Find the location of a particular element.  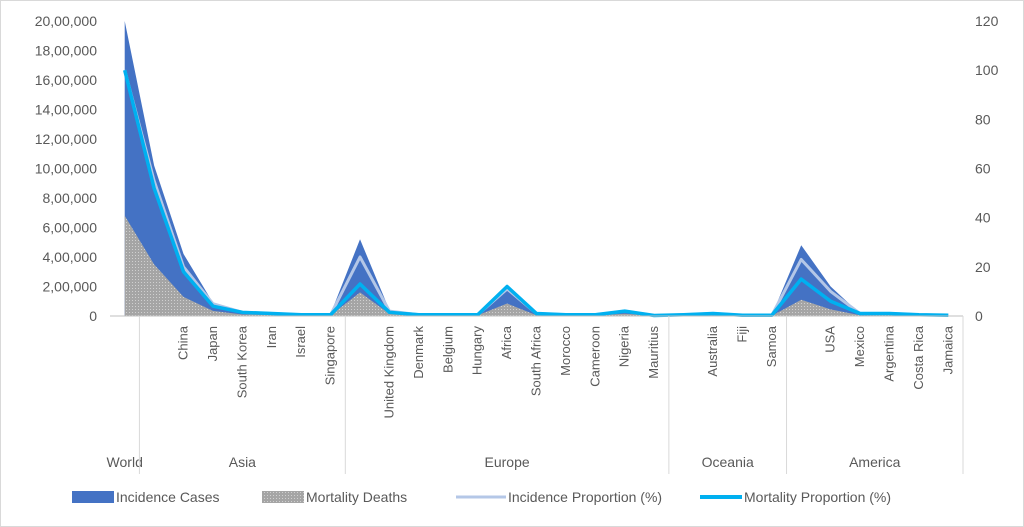

y-left-tick-label: 0 is located at coordinates (93, 316).